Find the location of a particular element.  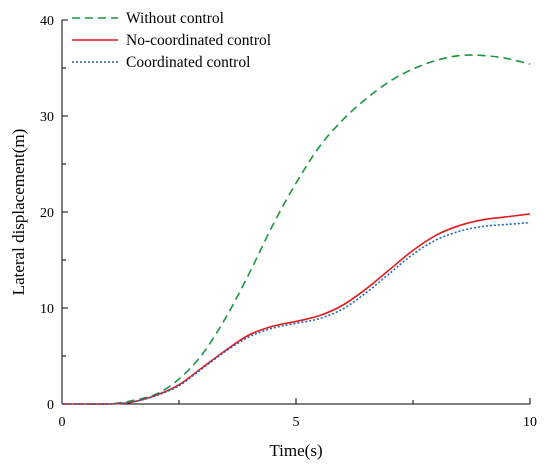

x-axis-ticks: 0 5 10 is located at coordinates (298, 414).